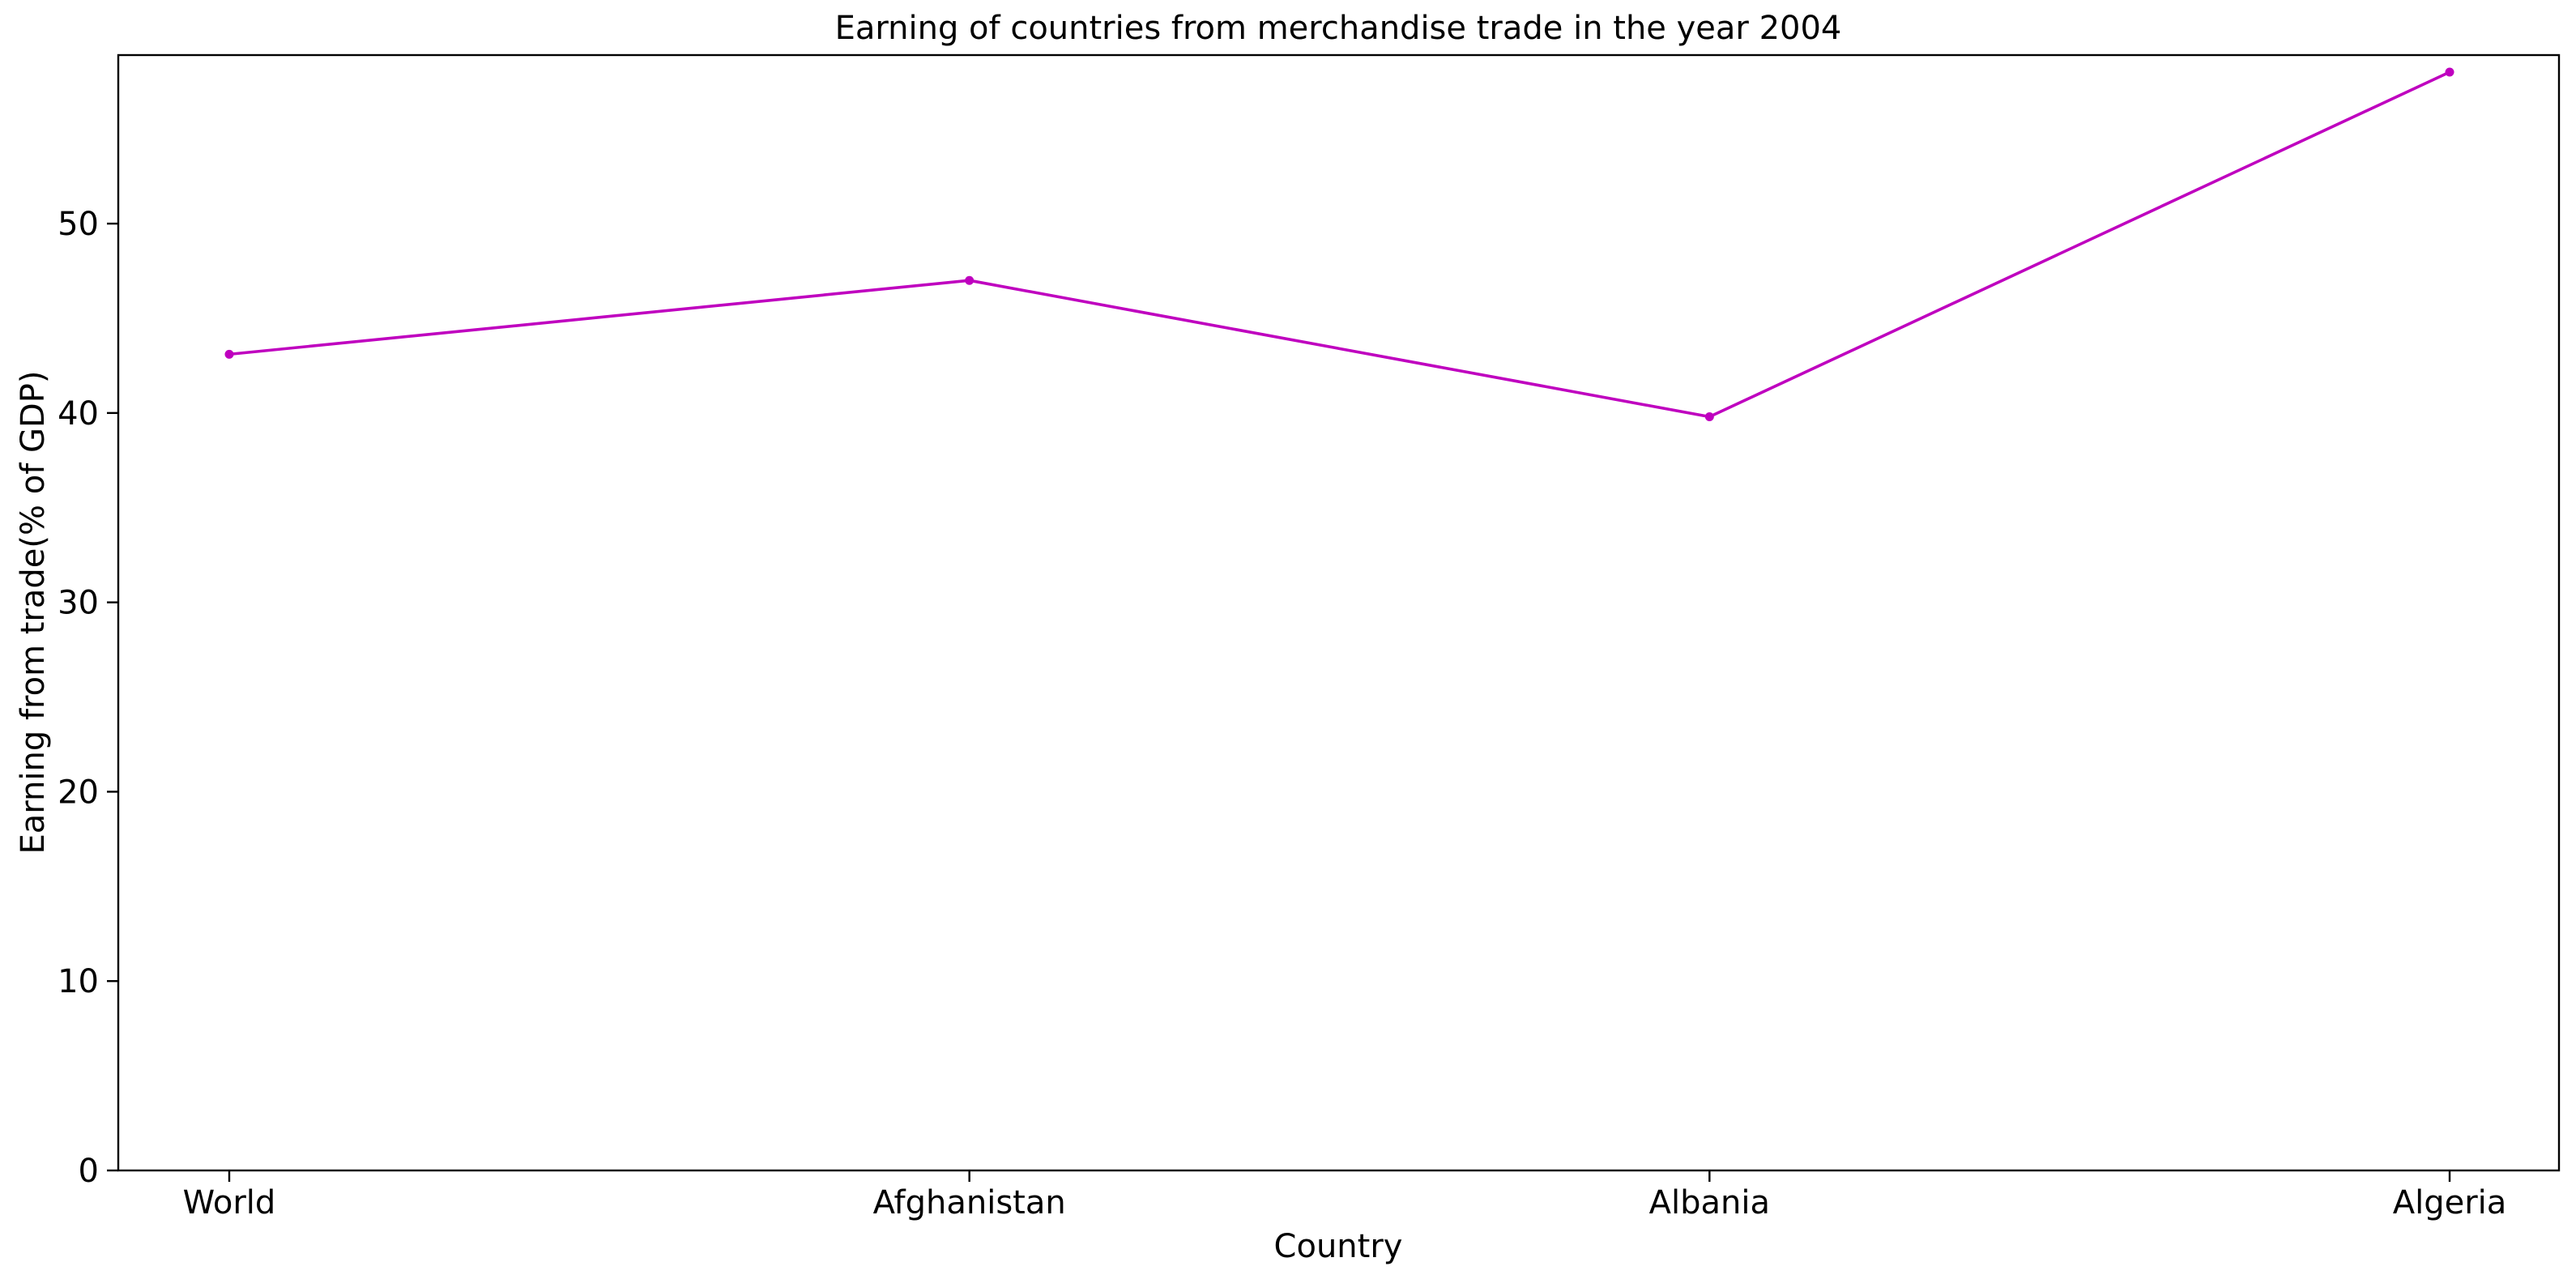  I want to click on y-axis-ticks: 0 10 20 30 40 50, so click(88, 698).